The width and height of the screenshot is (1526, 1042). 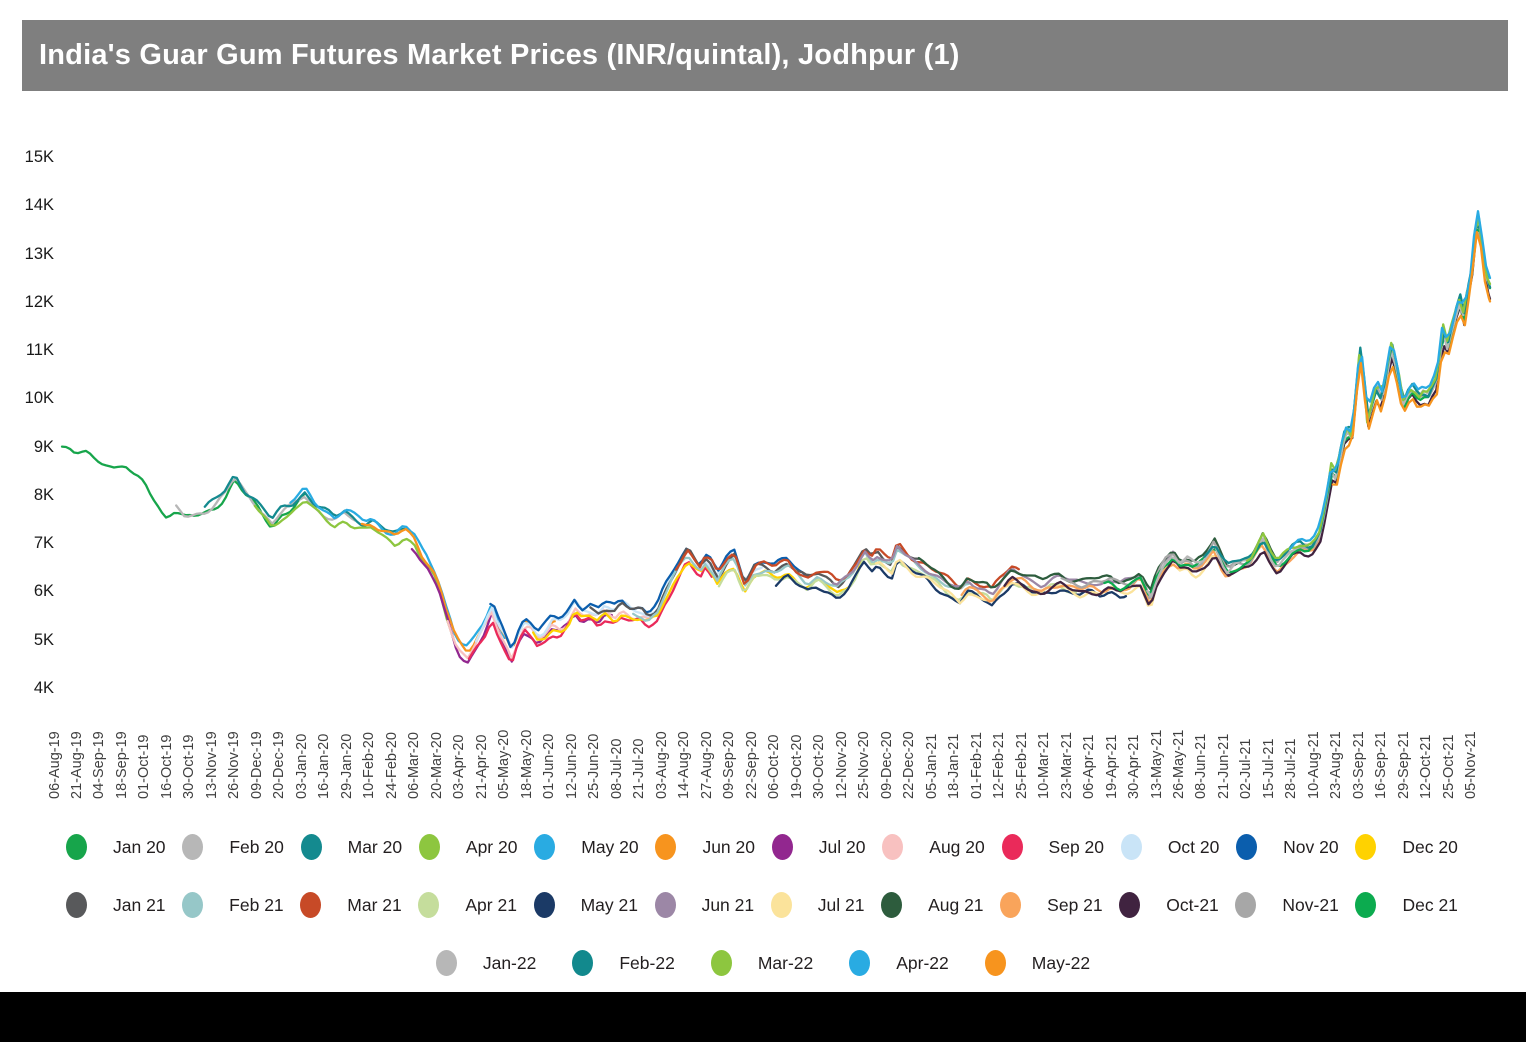 I want to click on x-axis-label: 03-Jan-20, so click(x=301, y=766).